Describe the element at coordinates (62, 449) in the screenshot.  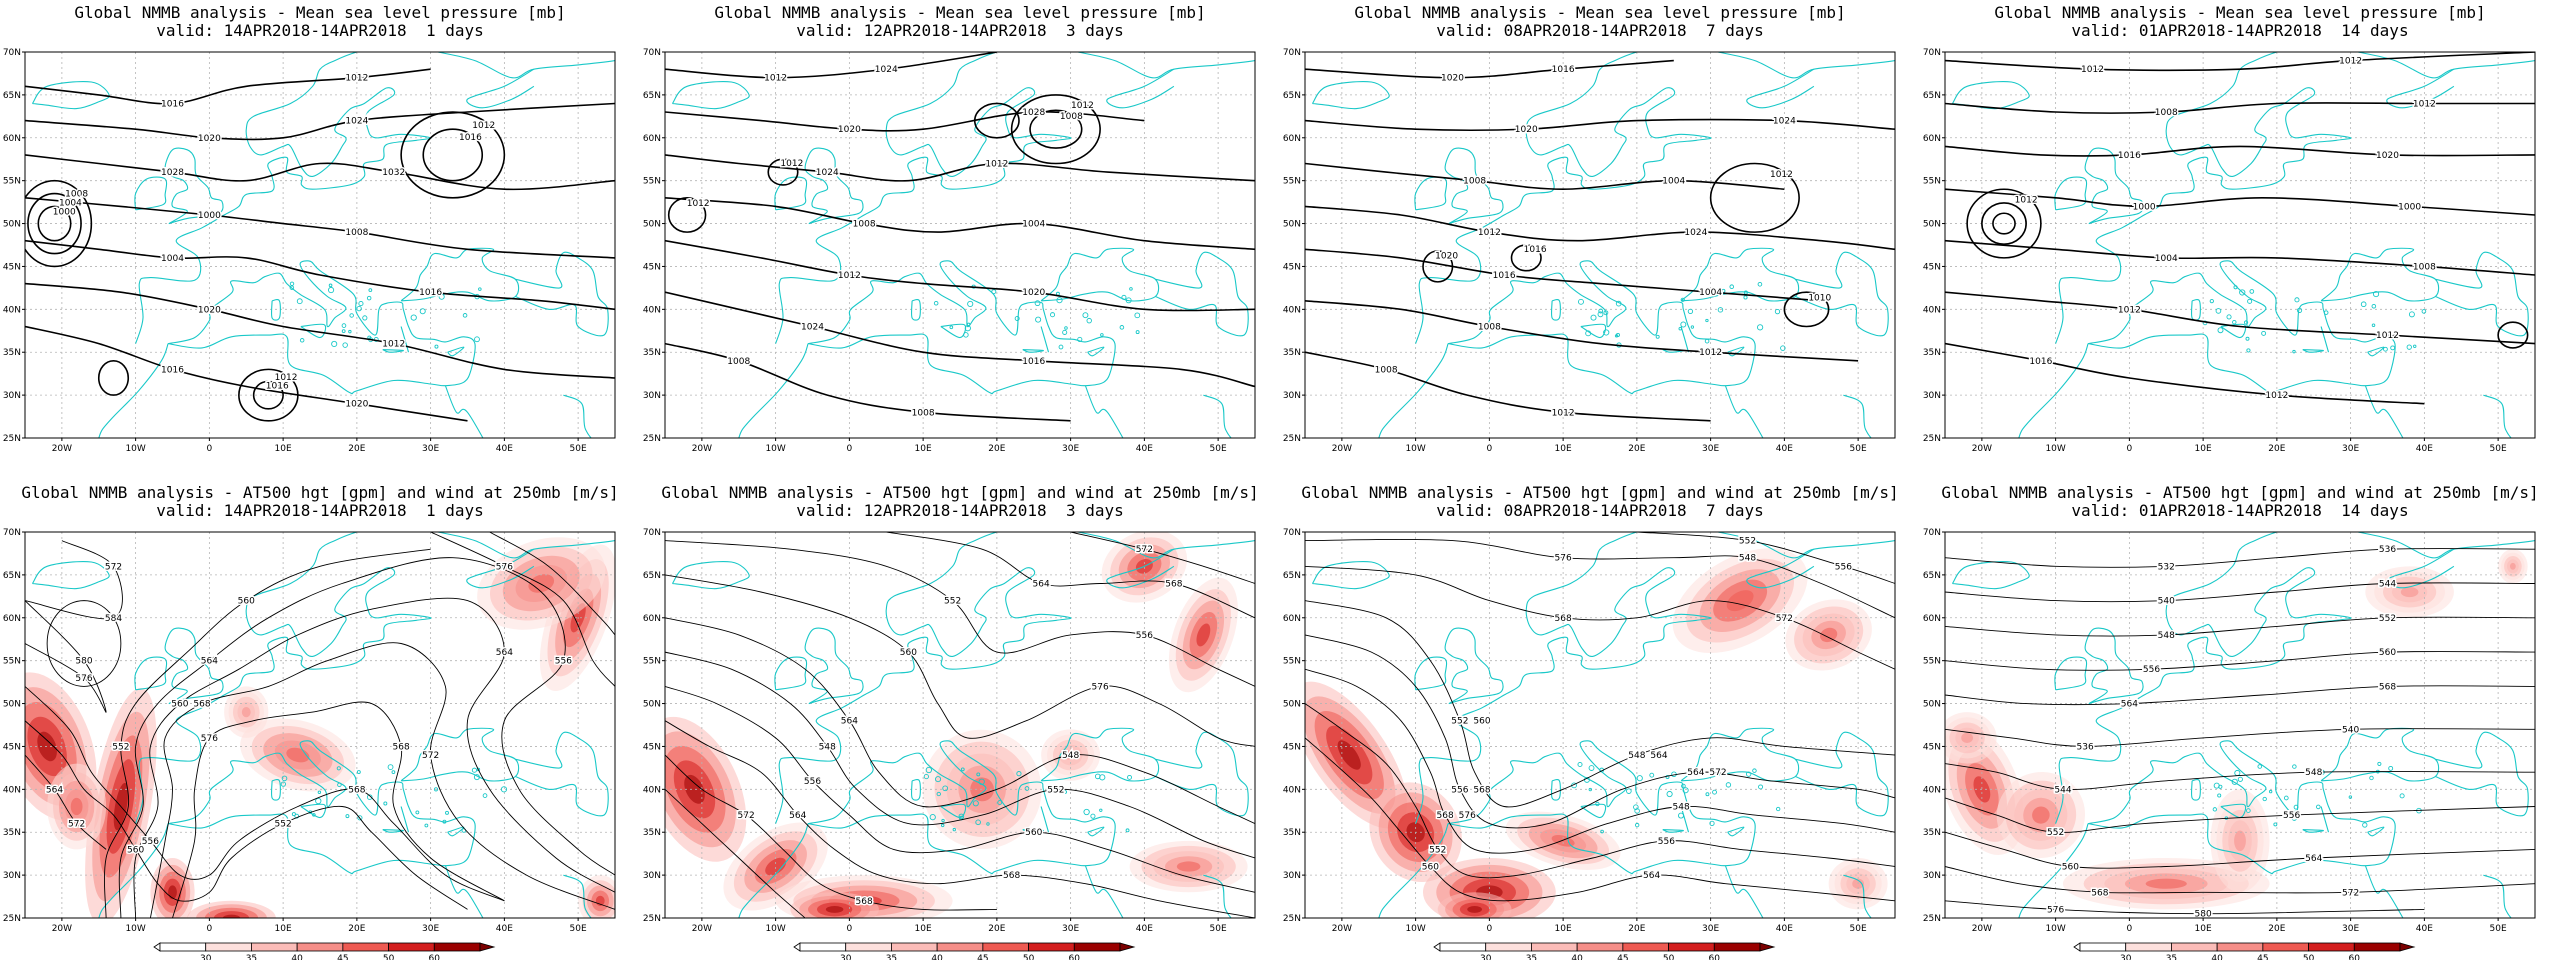
I see `lon-tick-label: 20W` at that location.